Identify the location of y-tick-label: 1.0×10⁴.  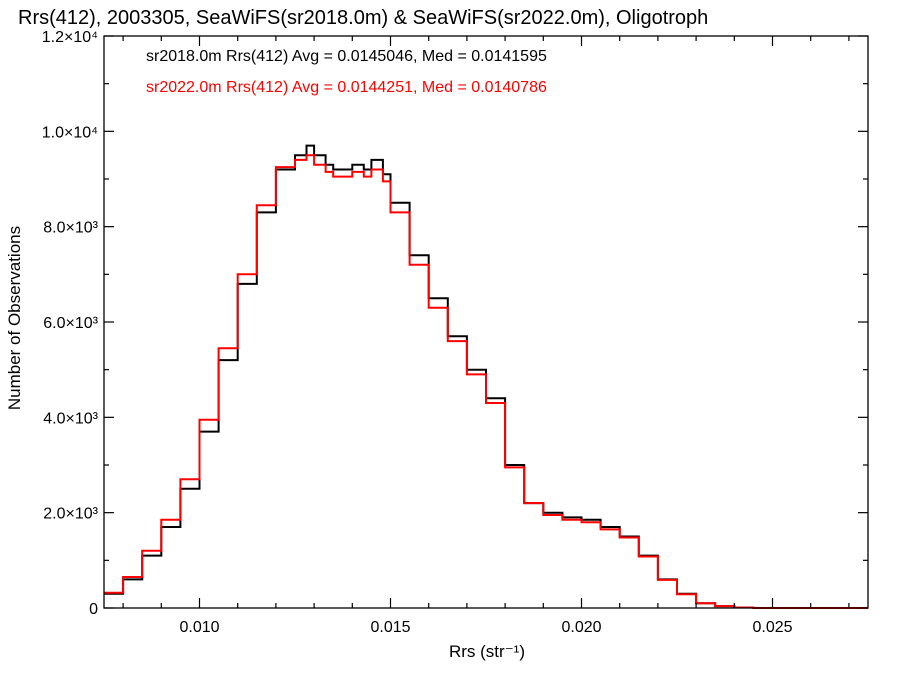
(70, 132).